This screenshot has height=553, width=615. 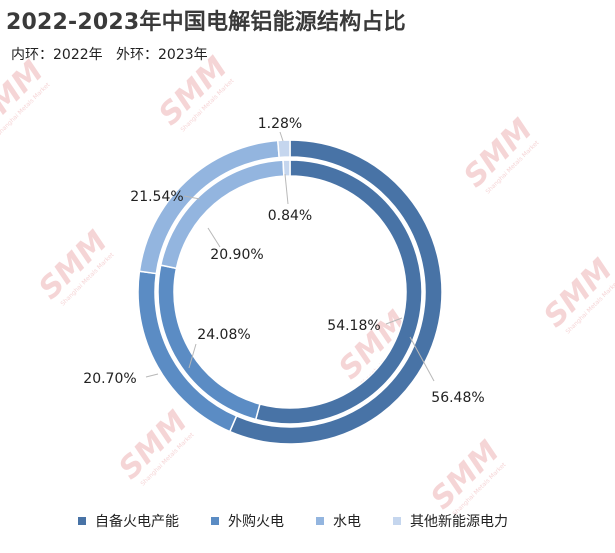 I want to click on inner-data-label-hydro: 20.90%, so click(x=236, y=255).